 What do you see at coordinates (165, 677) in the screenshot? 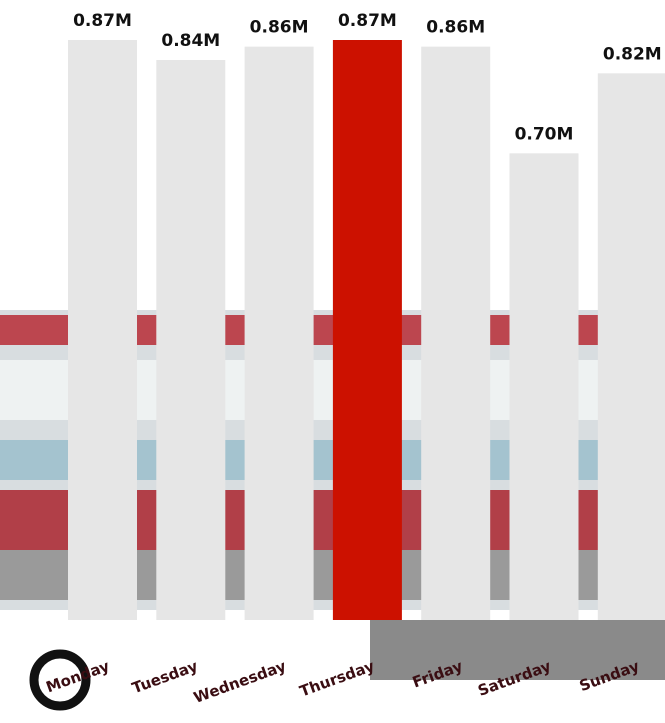
I see `x-tick-label: Tuesday` at bounding box center [165, 677].